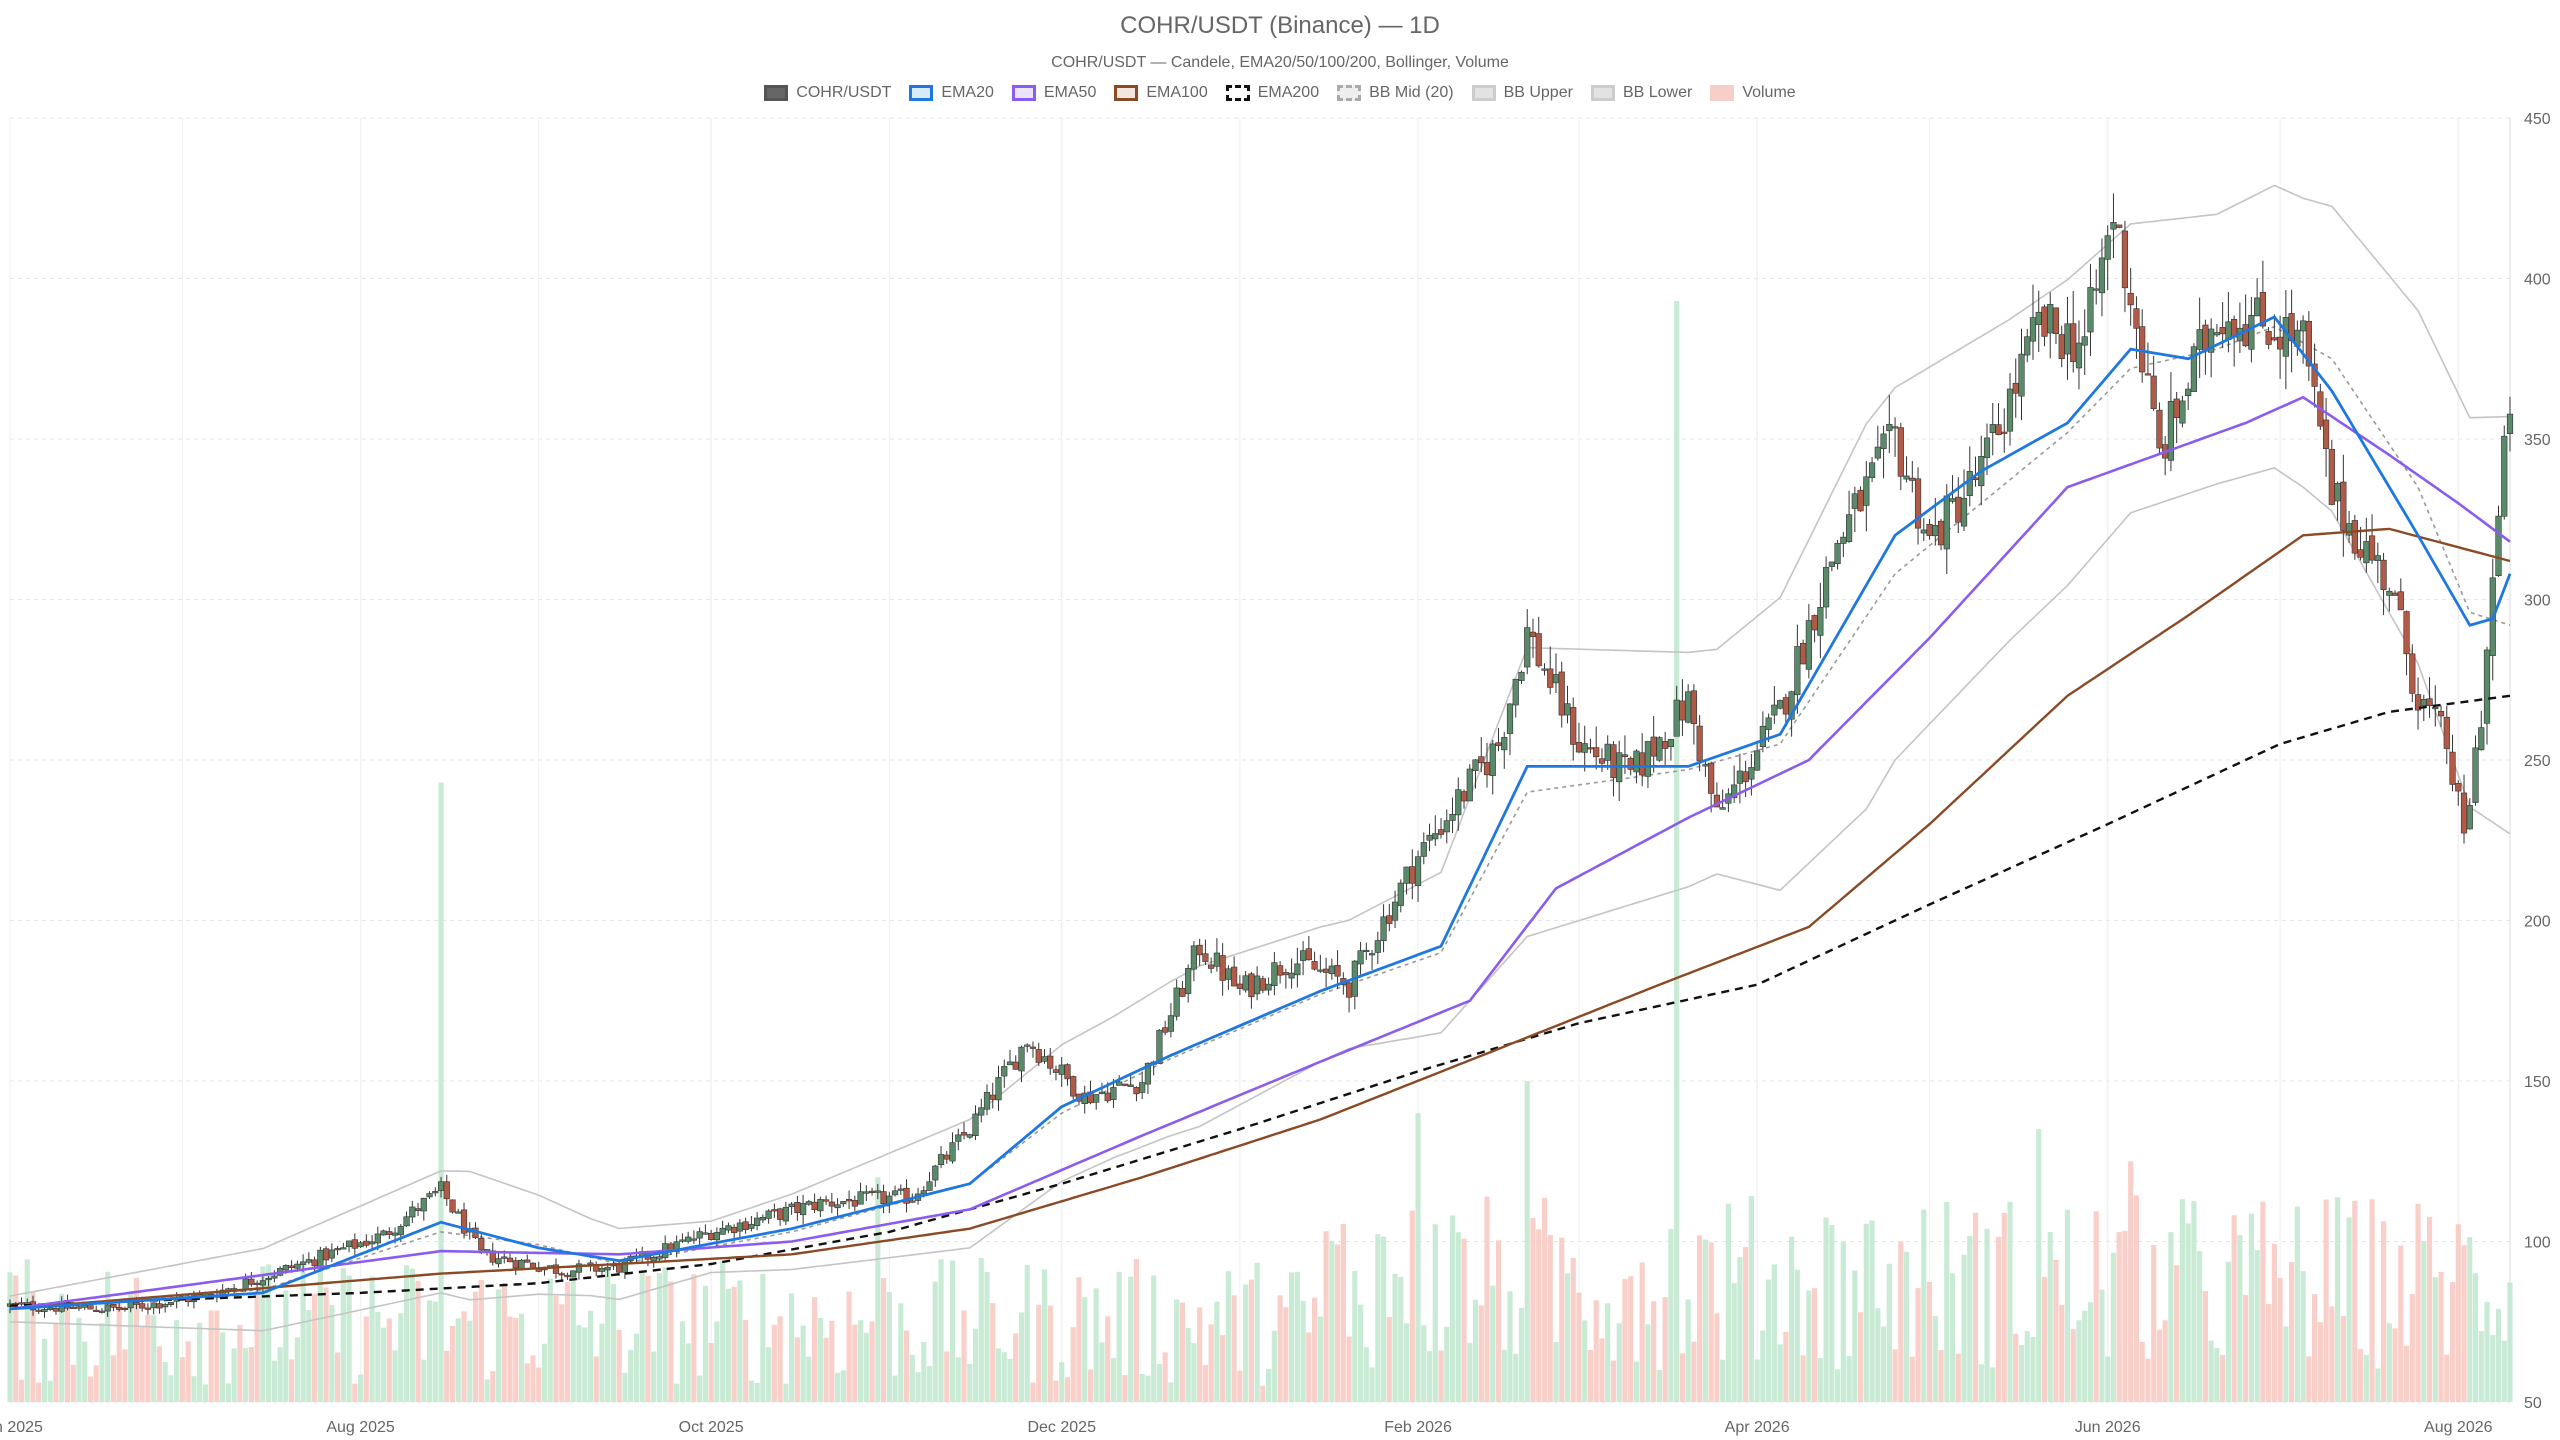  What do you see at coordinates (1395, 93) in the screenshot?
I see `legend-item-bb-mid-20-: BB Mid (20)` at bounding box center [1395, 93].